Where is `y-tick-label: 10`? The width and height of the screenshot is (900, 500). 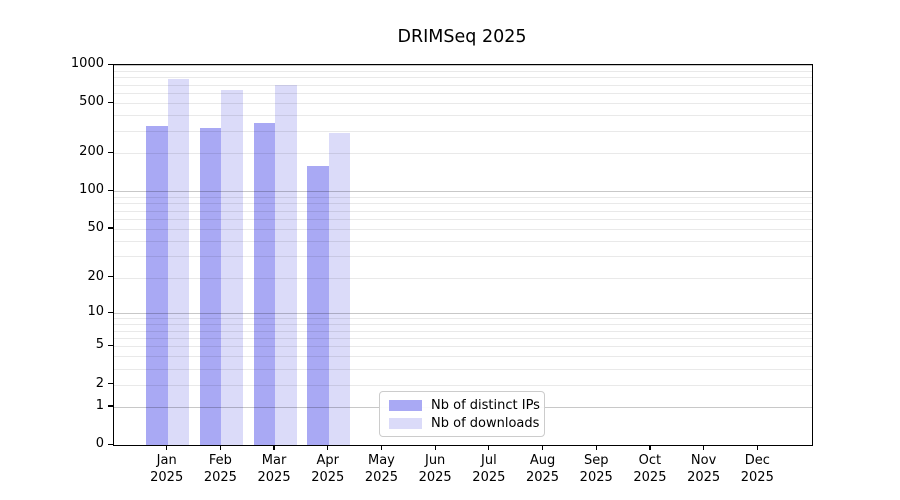
y-tick-label: 10 is located at coordinates (95, 312).